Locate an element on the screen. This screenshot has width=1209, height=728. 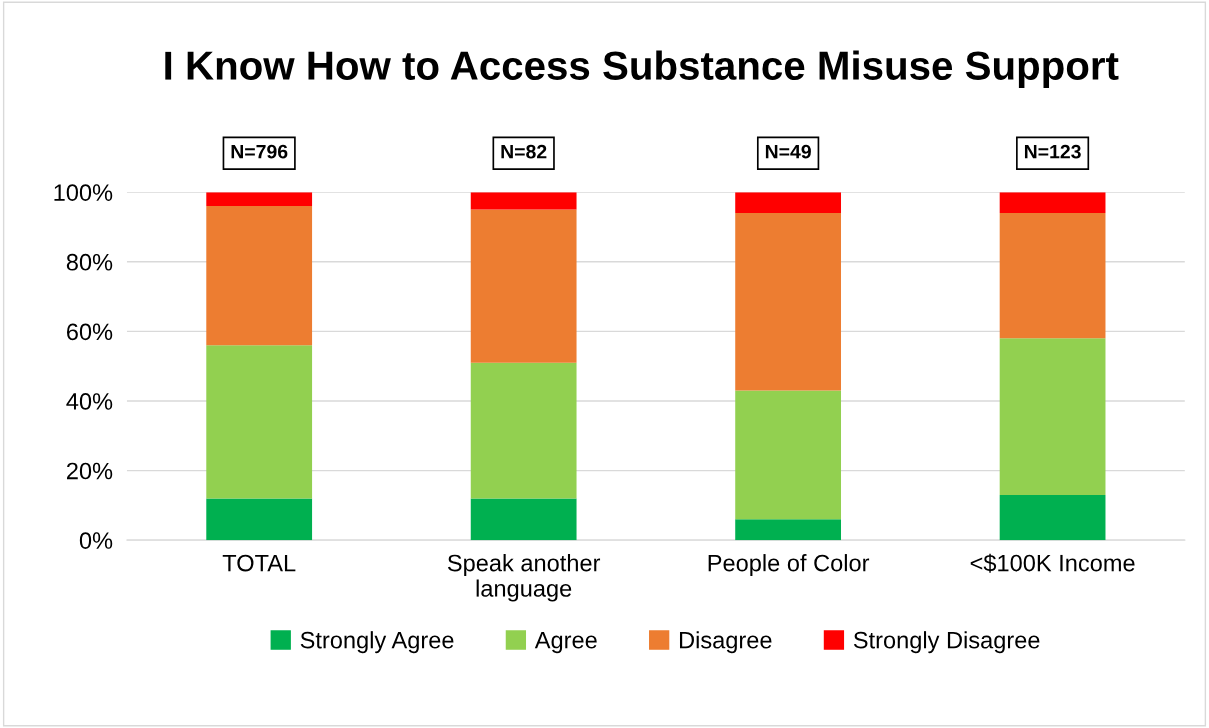
y-tick-label: 20% is located at coordinates (89, 471).